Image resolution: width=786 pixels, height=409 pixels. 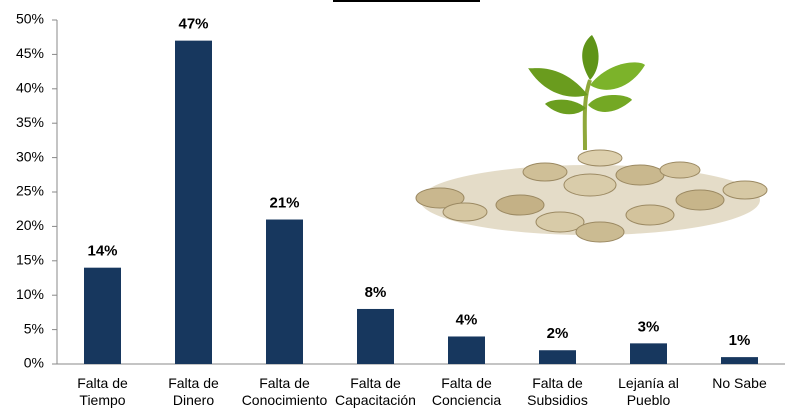 I want to click on y-tick-label: 0%, so click(x=34, y=363).